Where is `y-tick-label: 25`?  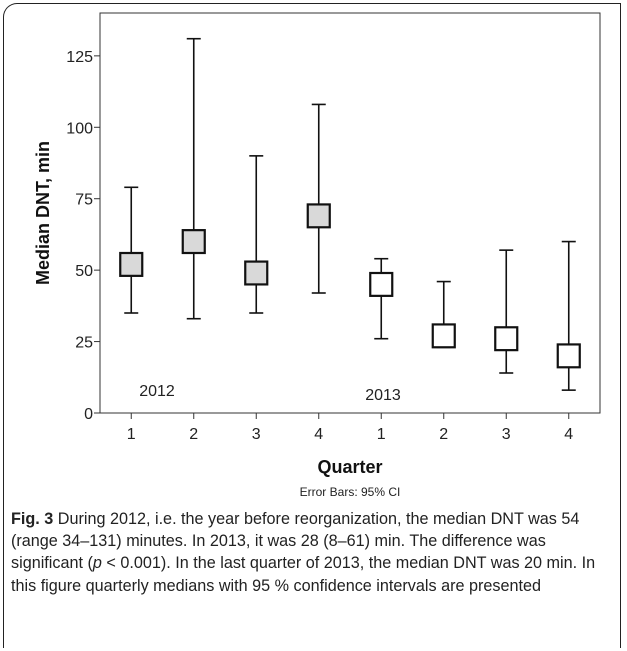 y-tick-label: 25 is located at coordinates (84, 343).